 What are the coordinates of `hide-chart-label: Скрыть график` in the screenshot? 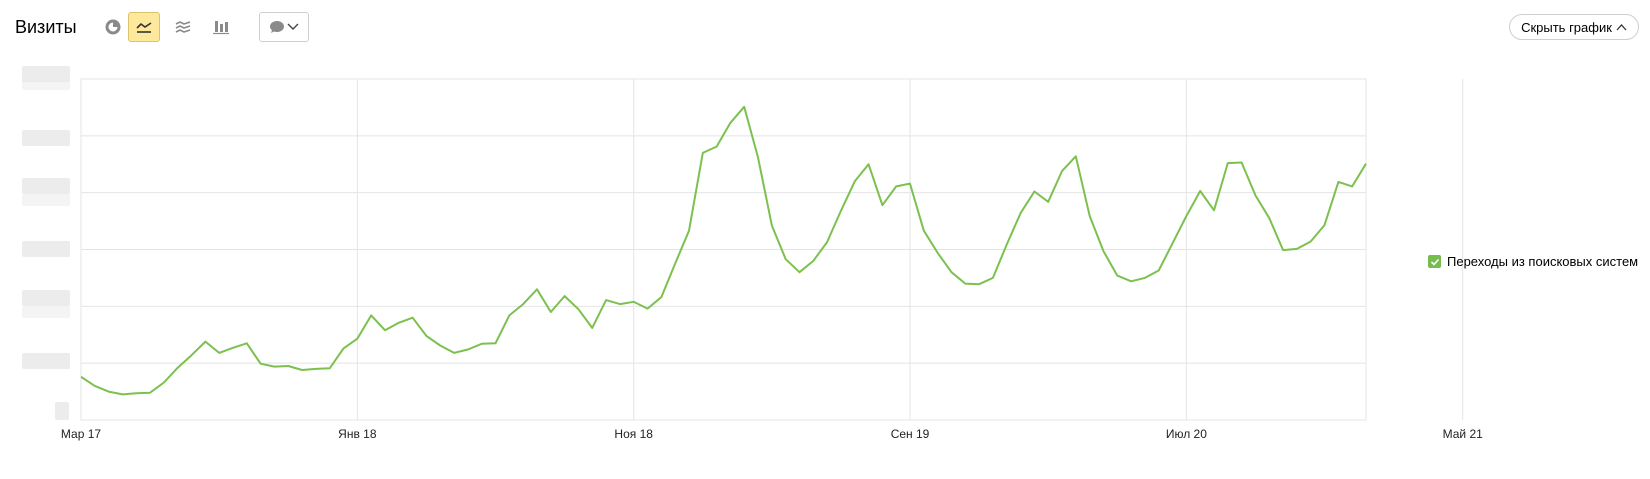 It's located at (1566, 27).